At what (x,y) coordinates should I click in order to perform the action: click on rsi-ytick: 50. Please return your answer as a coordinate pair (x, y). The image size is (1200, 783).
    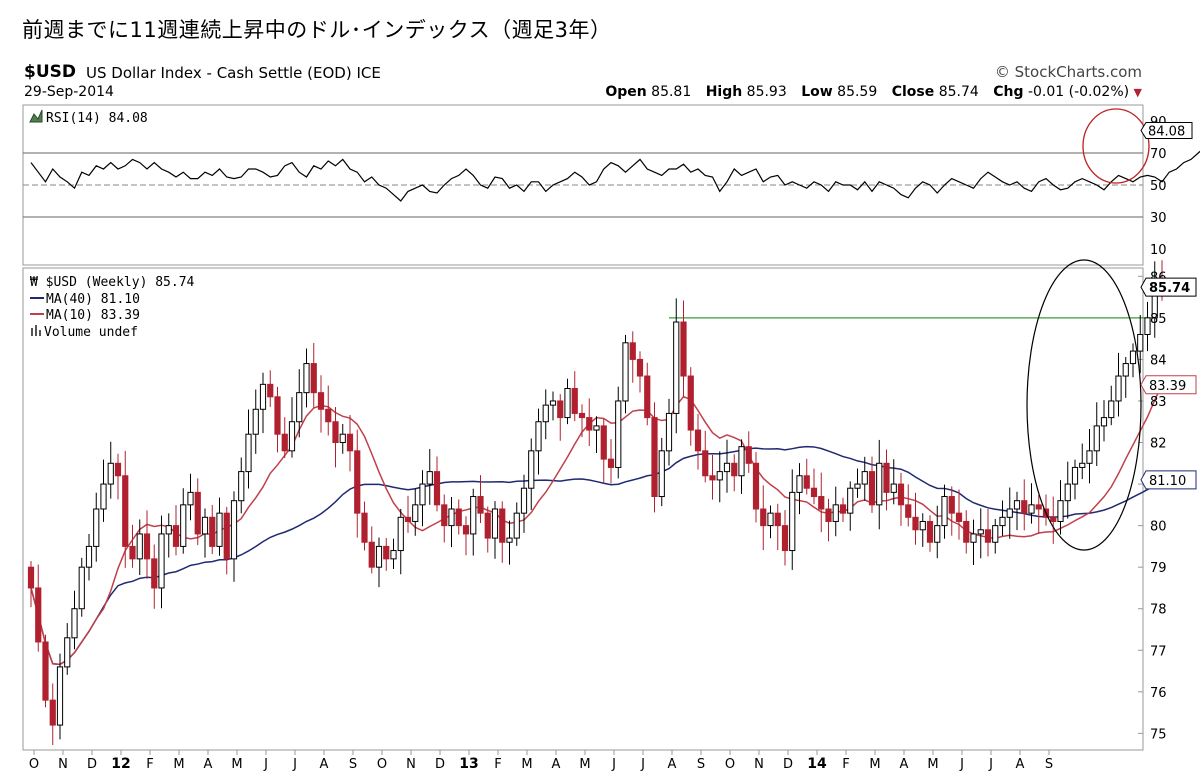
    Looking at the image, I should click on (1158, 186).